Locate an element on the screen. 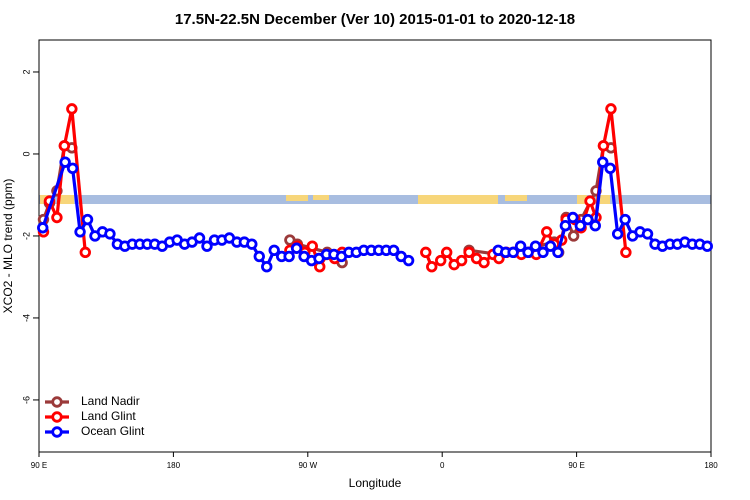  legend-label: Ocean Glint is located at coordinates (113, 431).